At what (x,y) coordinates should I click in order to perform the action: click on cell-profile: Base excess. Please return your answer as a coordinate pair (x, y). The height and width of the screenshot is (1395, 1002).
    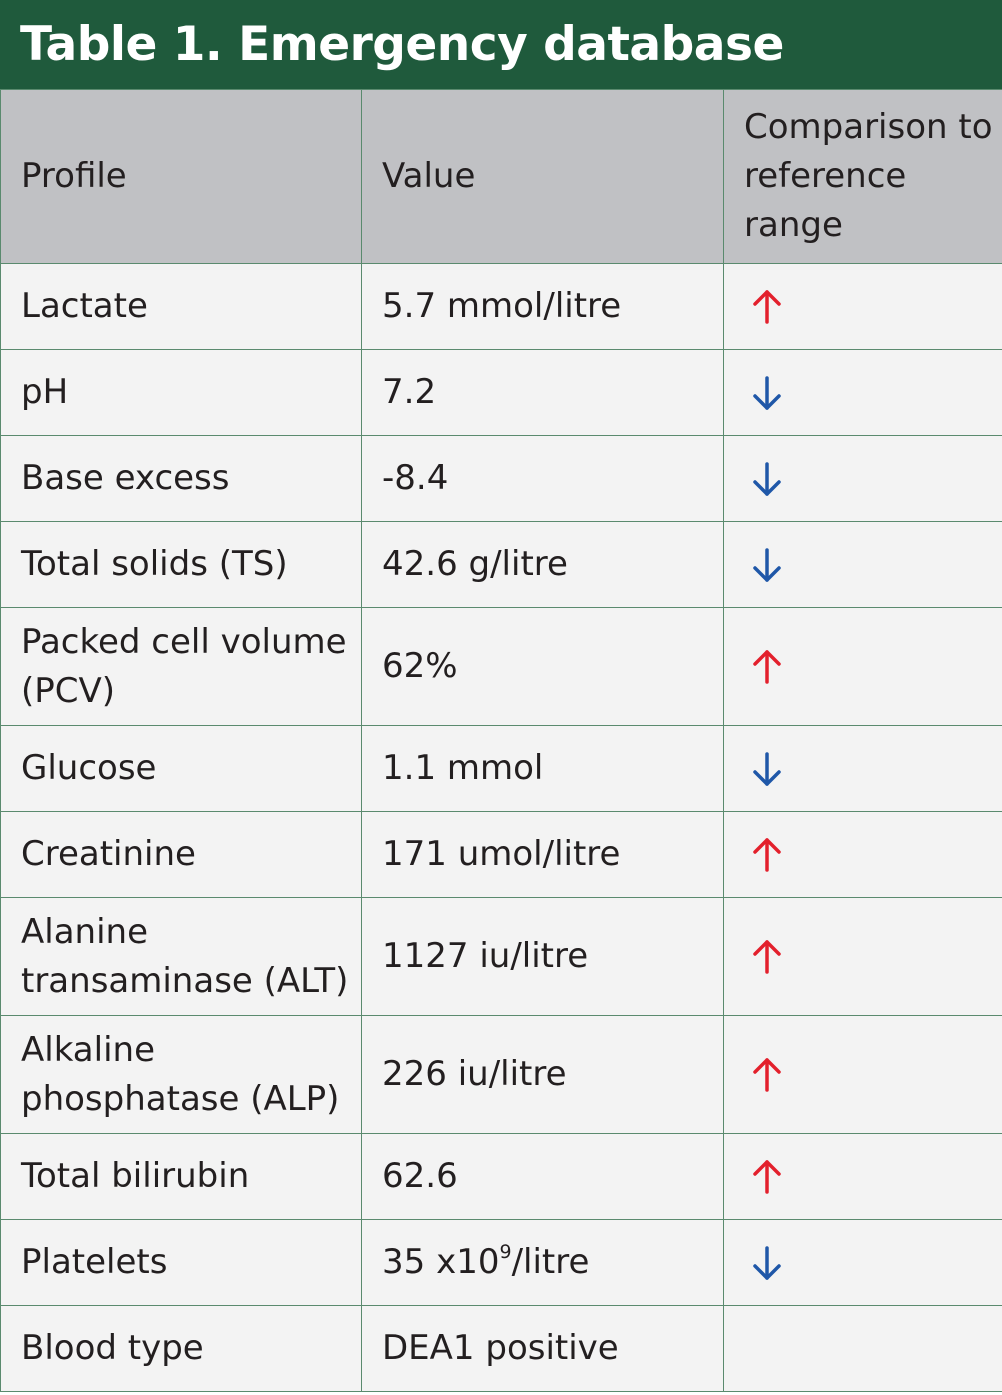
    Looking at the image, I should click on (181, 478).